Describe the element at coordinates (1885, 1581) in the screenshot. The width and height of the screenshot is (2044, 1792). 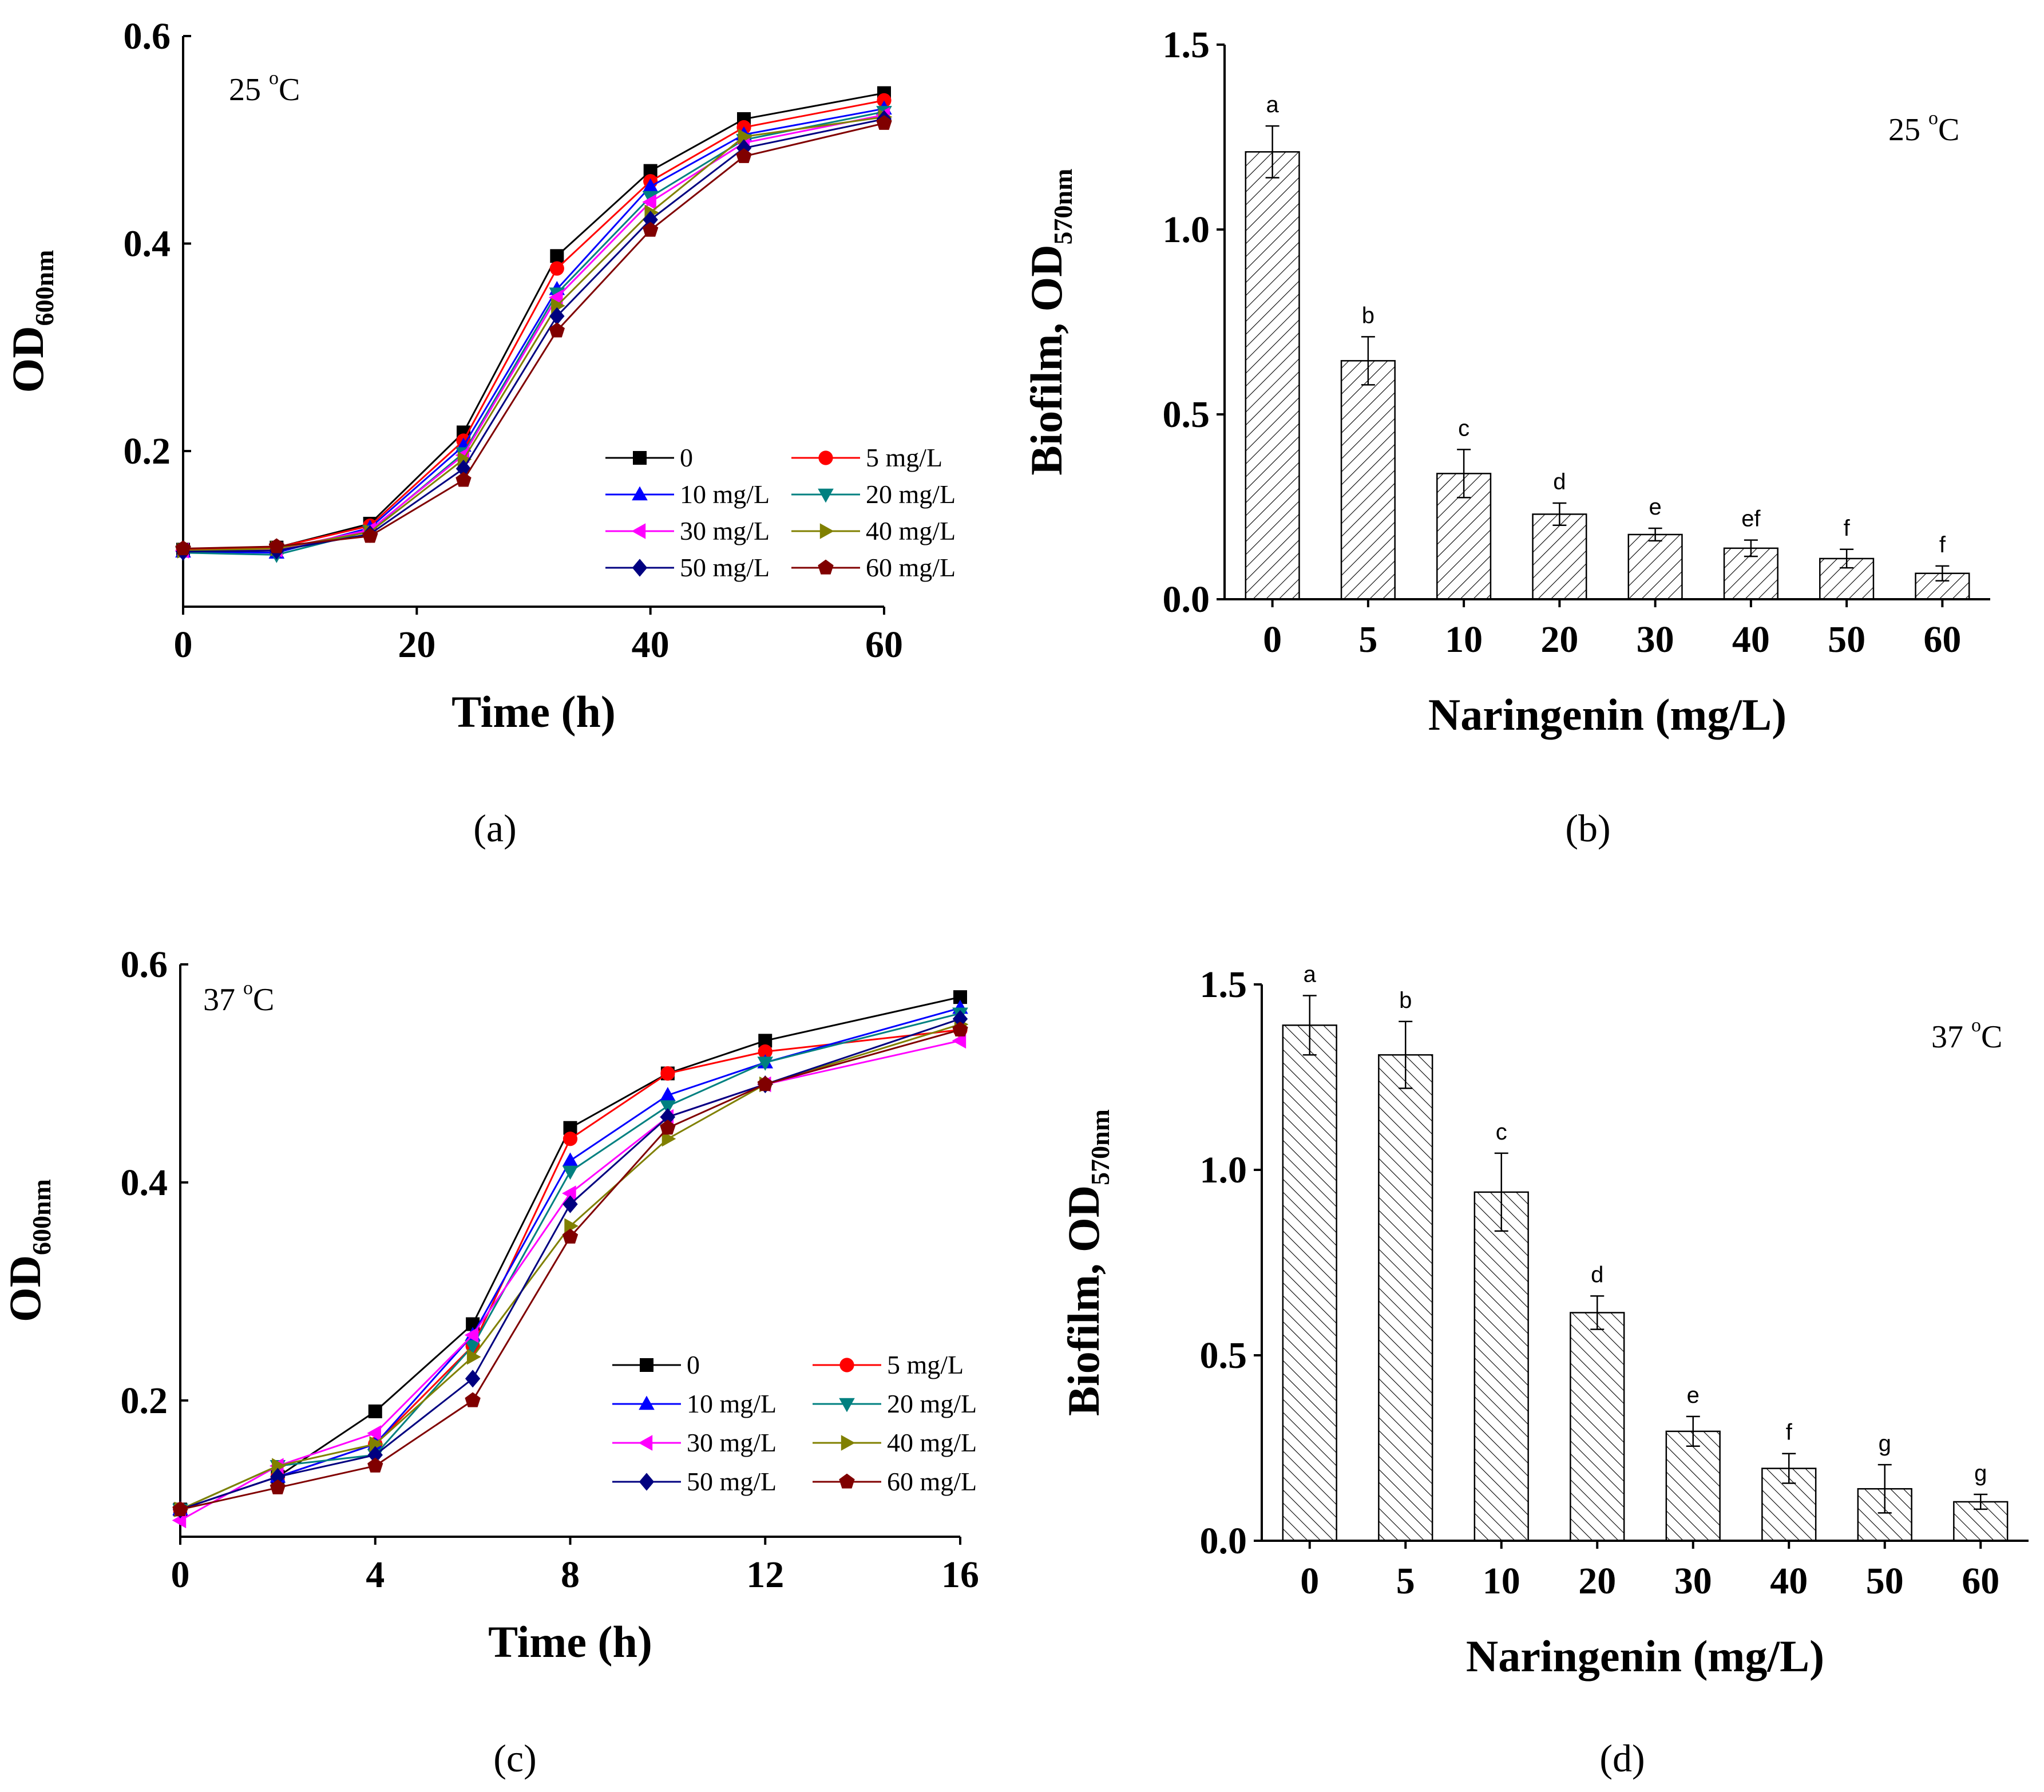
I see `x-tick-label: 50` at that location.